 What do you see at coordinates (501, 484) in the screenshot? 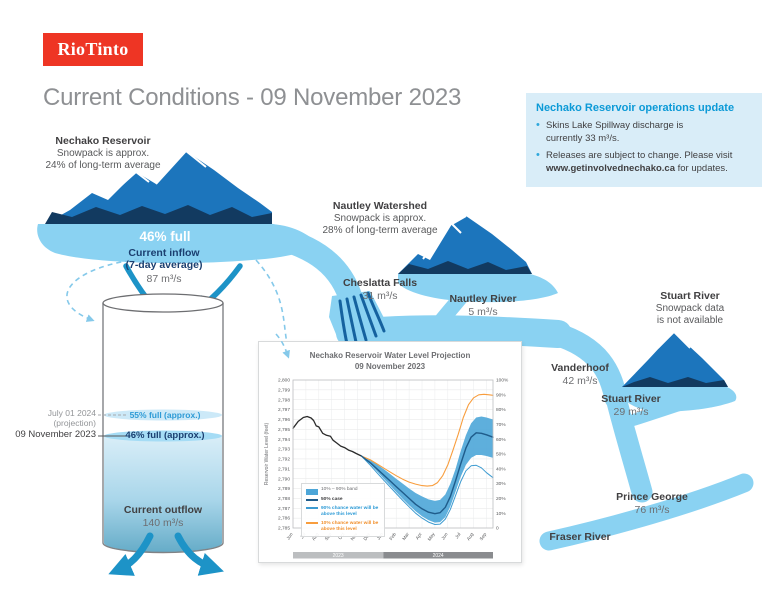
I see `svg-text: 30%` at bounding box center [501, 484].